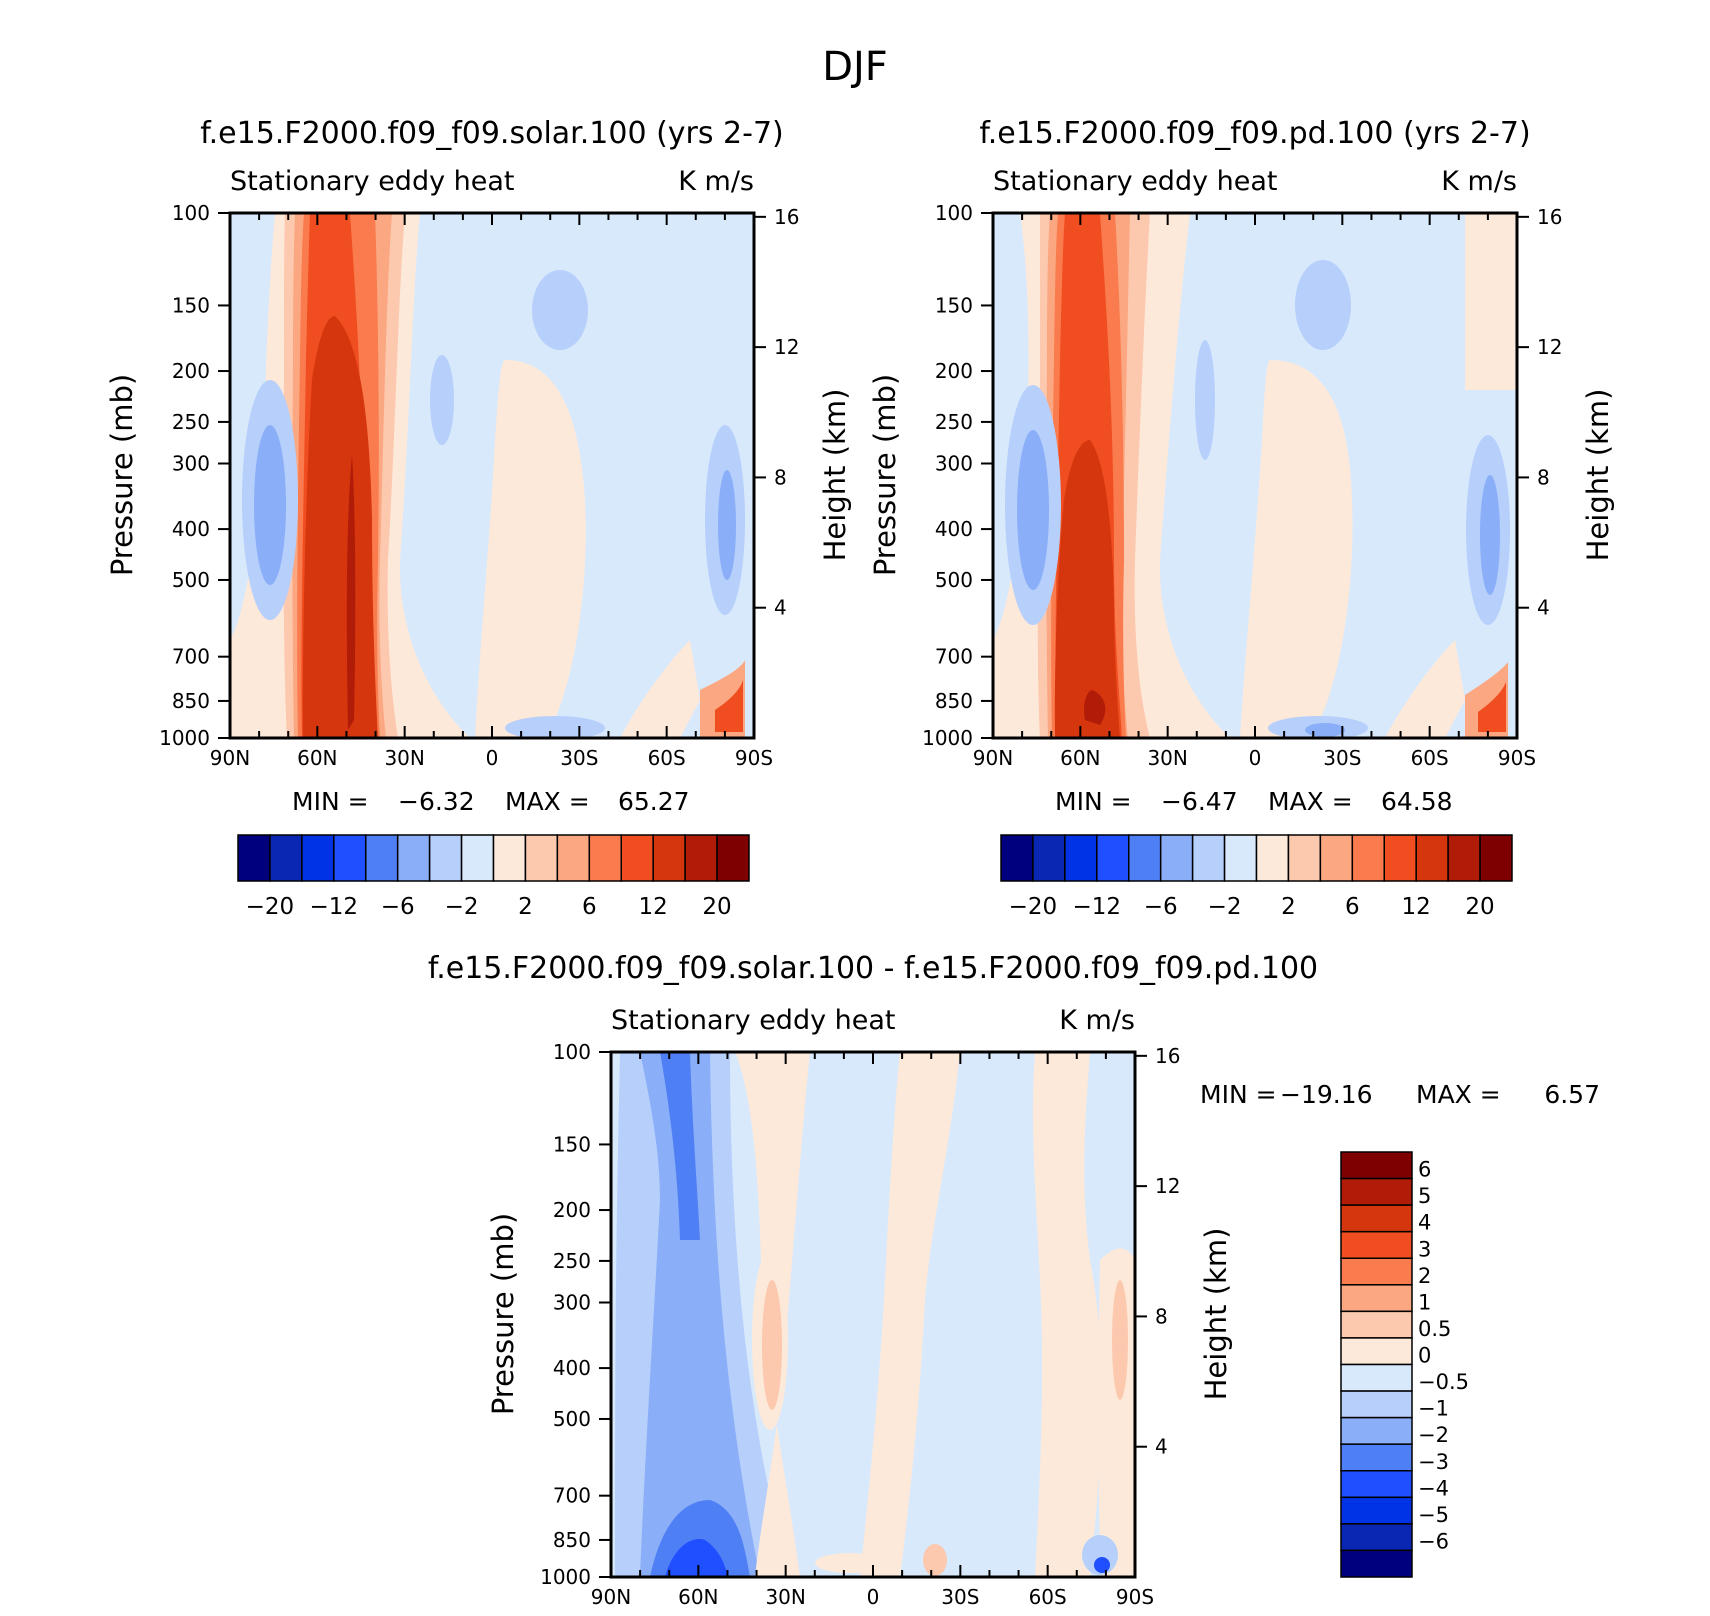 This screenshot has width=1710, height=1616. Describe the element at coordinates (491, 801) in the screenshot. I see `stats-line: MIN = −6.32 MAX = 65.27` at that location.